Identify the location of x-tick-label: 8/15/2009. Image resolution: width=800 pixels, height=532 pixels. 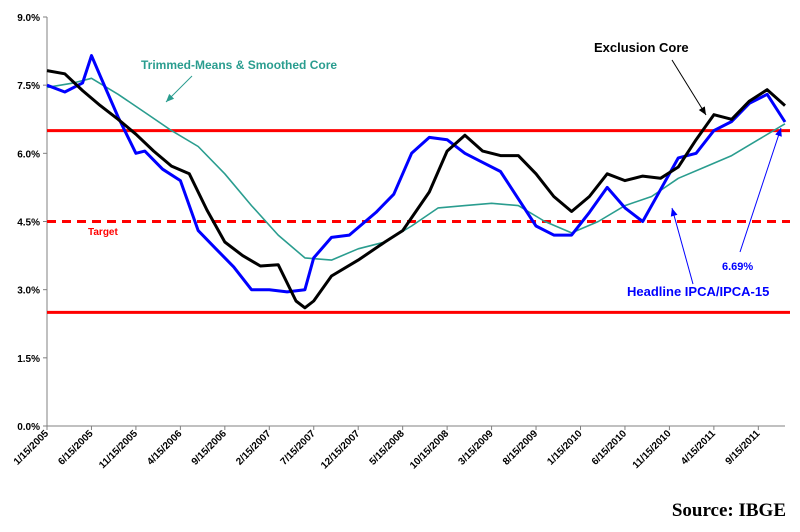
(521, 448).